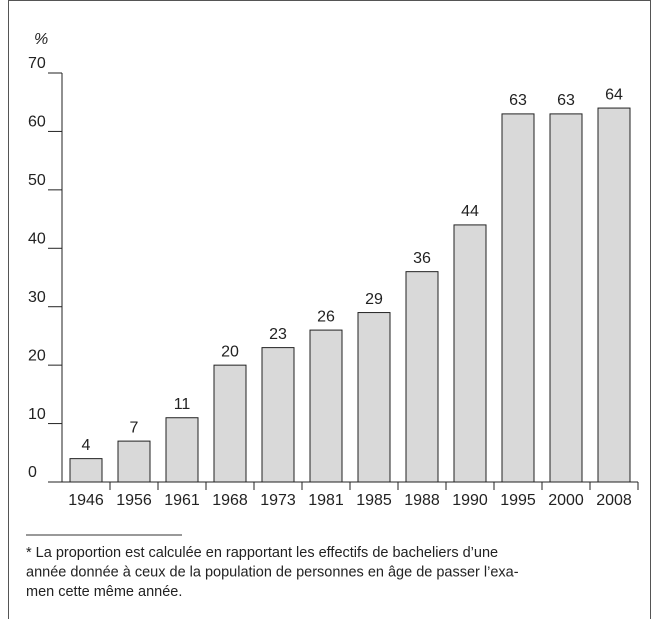 The height and width of the screenshot is (619, 651). Describe the element at coordinates (470, 211) in the screenshot. I see `value-label: 44` at that location.